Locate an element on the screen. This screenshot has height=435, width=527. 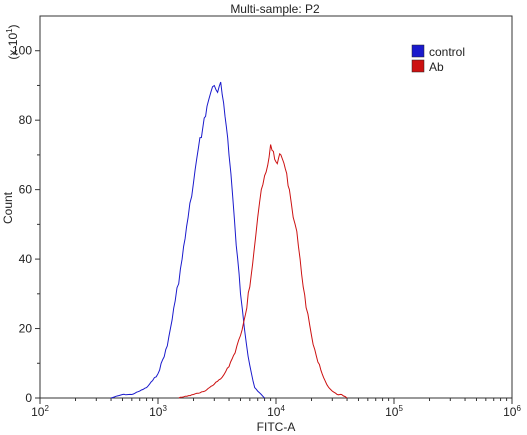
x-tick-label: 10⁵ is located at coordinates (394, 411).